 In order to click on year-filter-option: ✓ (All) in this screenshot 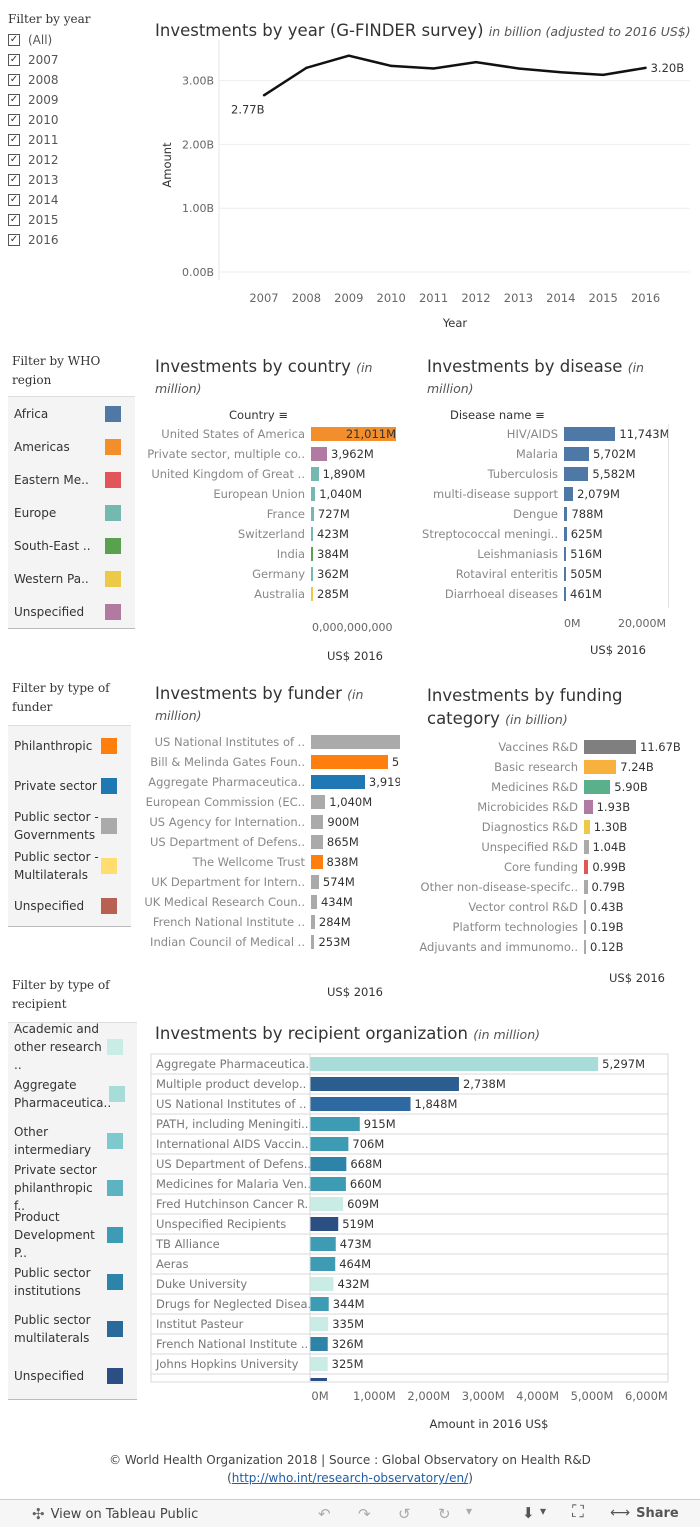, I will do `click(73, 40)`.